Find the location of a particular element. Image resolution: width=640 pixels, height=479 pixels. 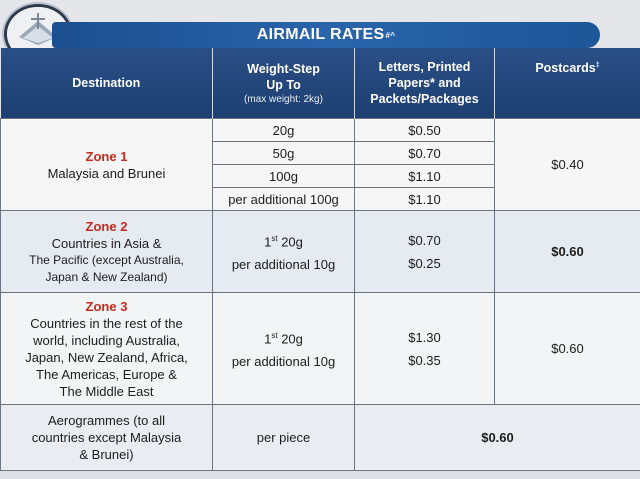

zone2-steps: 1st 20g per additional 10g is located at coordinates (283, 251).